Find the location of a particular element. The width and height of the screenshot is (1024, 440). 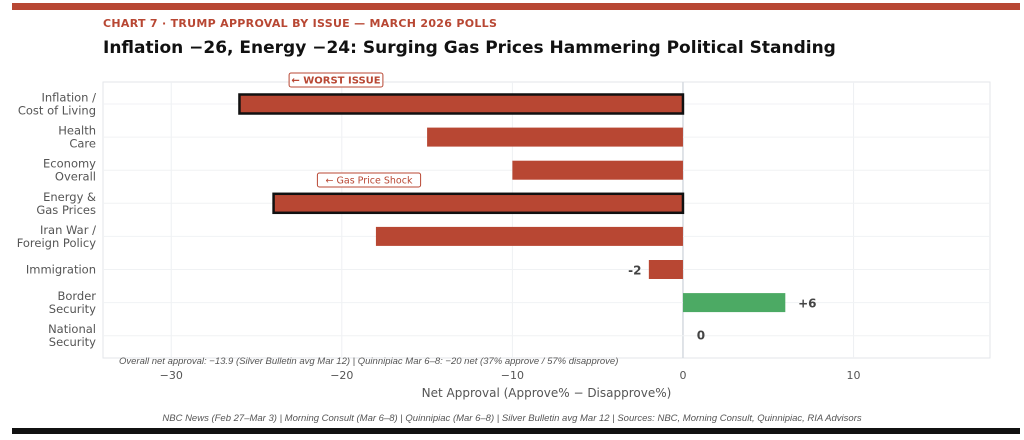

x-tick-label: −30 is located at coordinates (171, 375).